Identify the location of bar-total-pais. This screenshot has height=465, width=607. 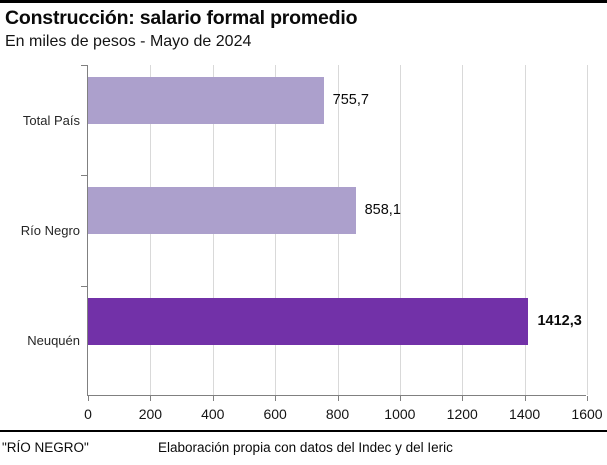
(206, 100).